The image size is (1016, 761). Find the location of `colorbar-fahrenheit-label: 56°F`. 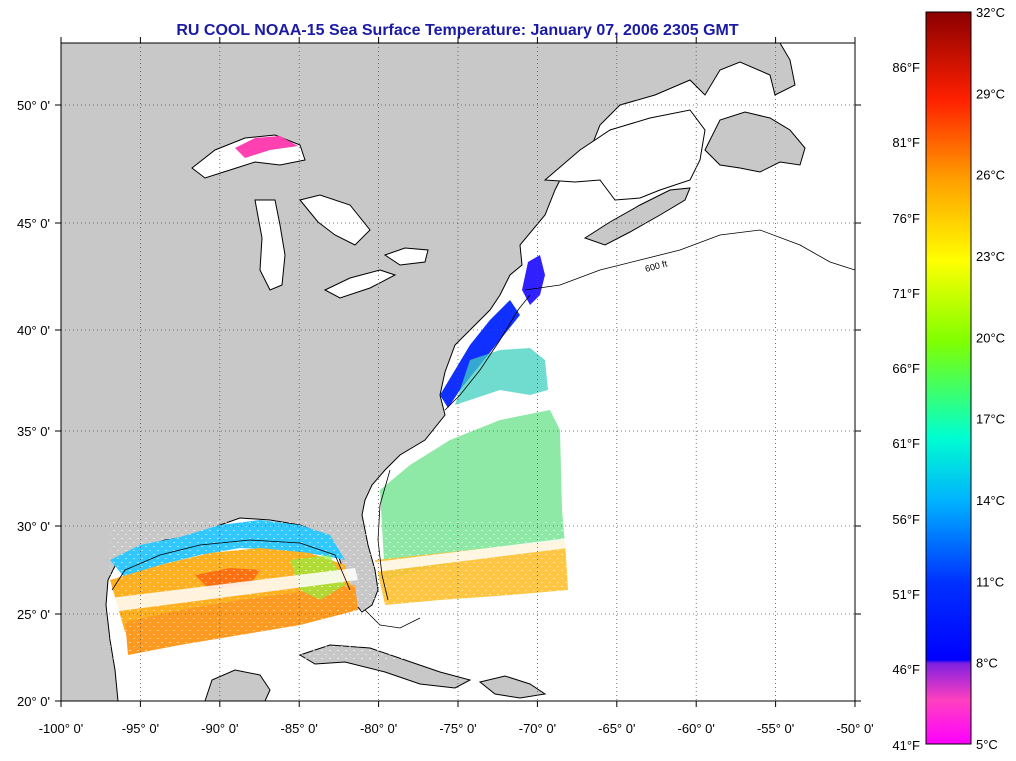

colorbar-fahrenheit-label: 56°F is located at coordinates (906, 519).